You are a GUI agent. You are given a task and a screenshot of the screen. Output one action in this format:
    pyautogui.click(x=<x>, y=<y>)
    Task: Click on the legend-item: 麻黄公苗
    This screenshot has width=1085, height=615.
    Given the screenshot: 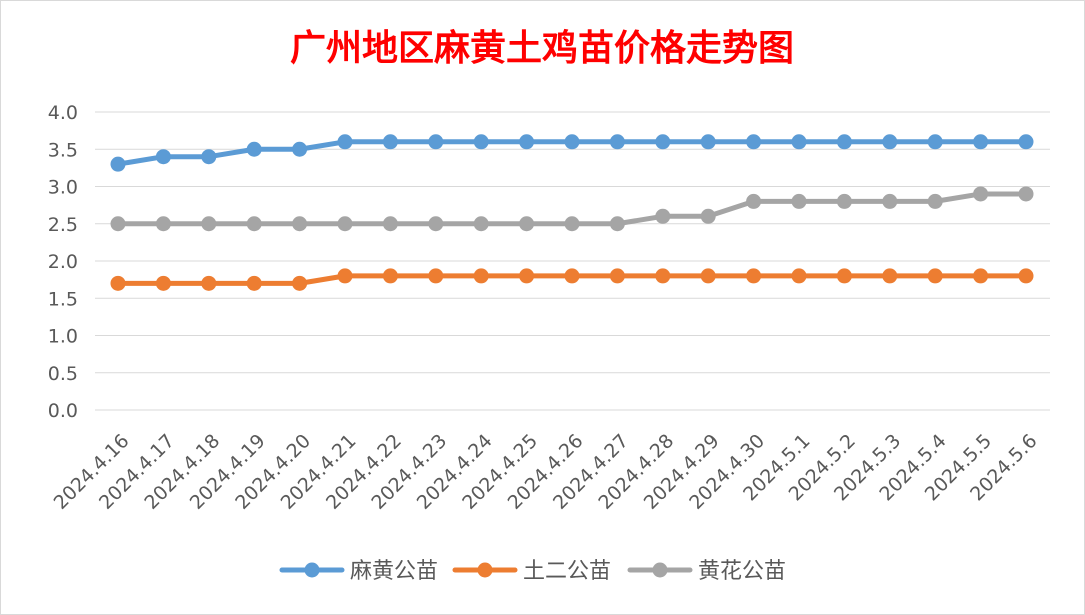 What is the action you would take?
    pyautogui.click(x=358, y=571)
    